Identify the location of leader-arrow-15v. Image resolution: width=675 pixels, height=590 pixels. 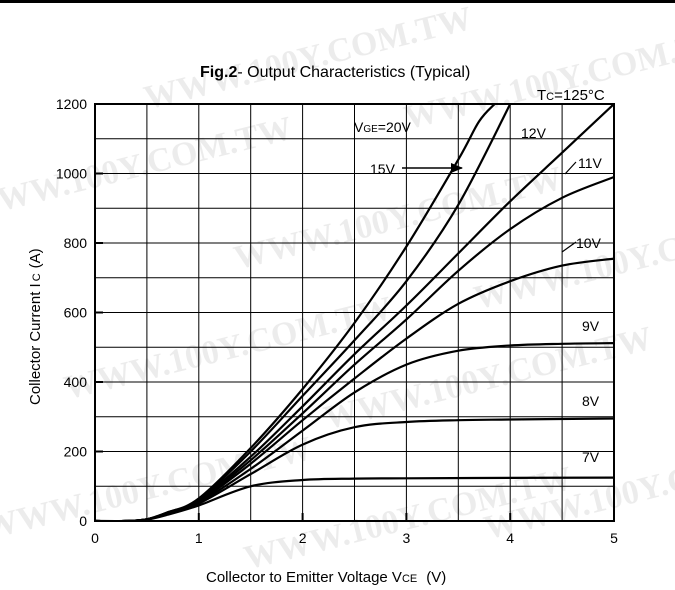
(457, 168).